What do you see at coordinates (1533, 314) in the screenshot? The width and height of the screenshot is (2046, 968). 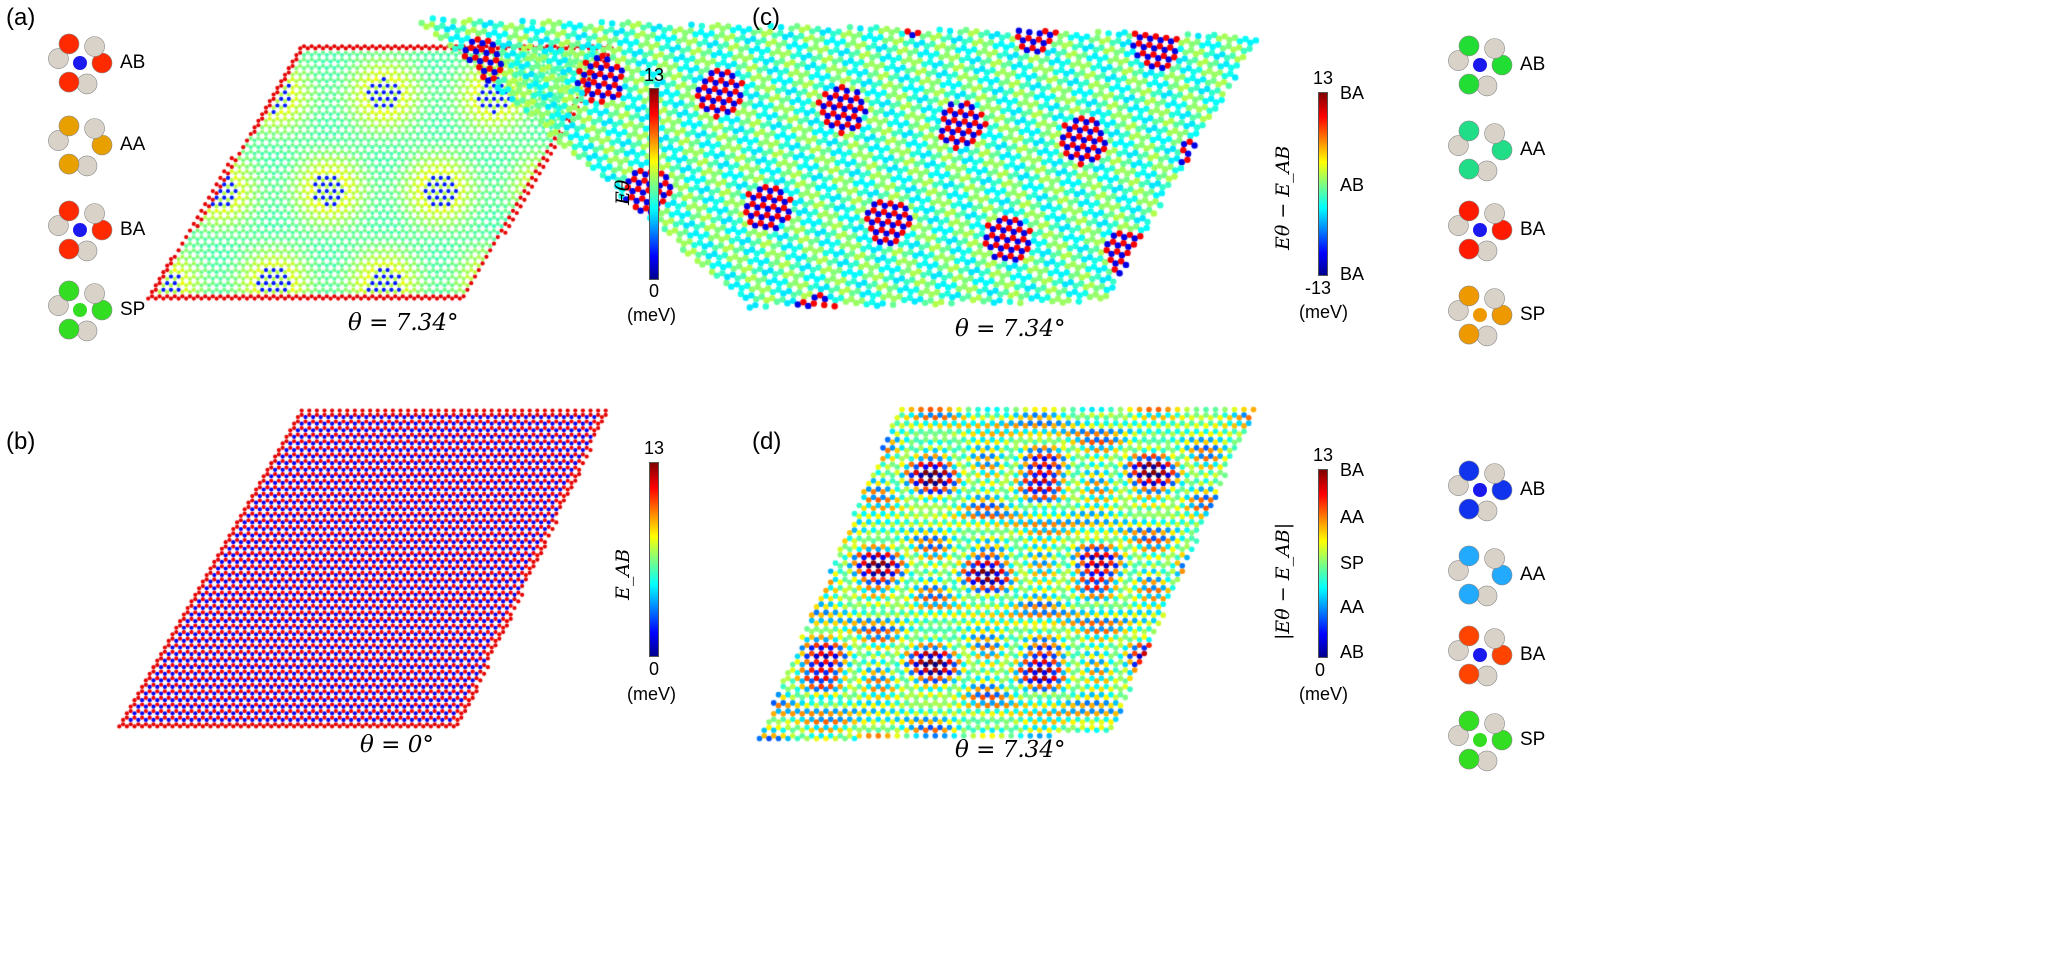 I see `stacking-label-c-sp: SP` at bounding box center [1533, 314].